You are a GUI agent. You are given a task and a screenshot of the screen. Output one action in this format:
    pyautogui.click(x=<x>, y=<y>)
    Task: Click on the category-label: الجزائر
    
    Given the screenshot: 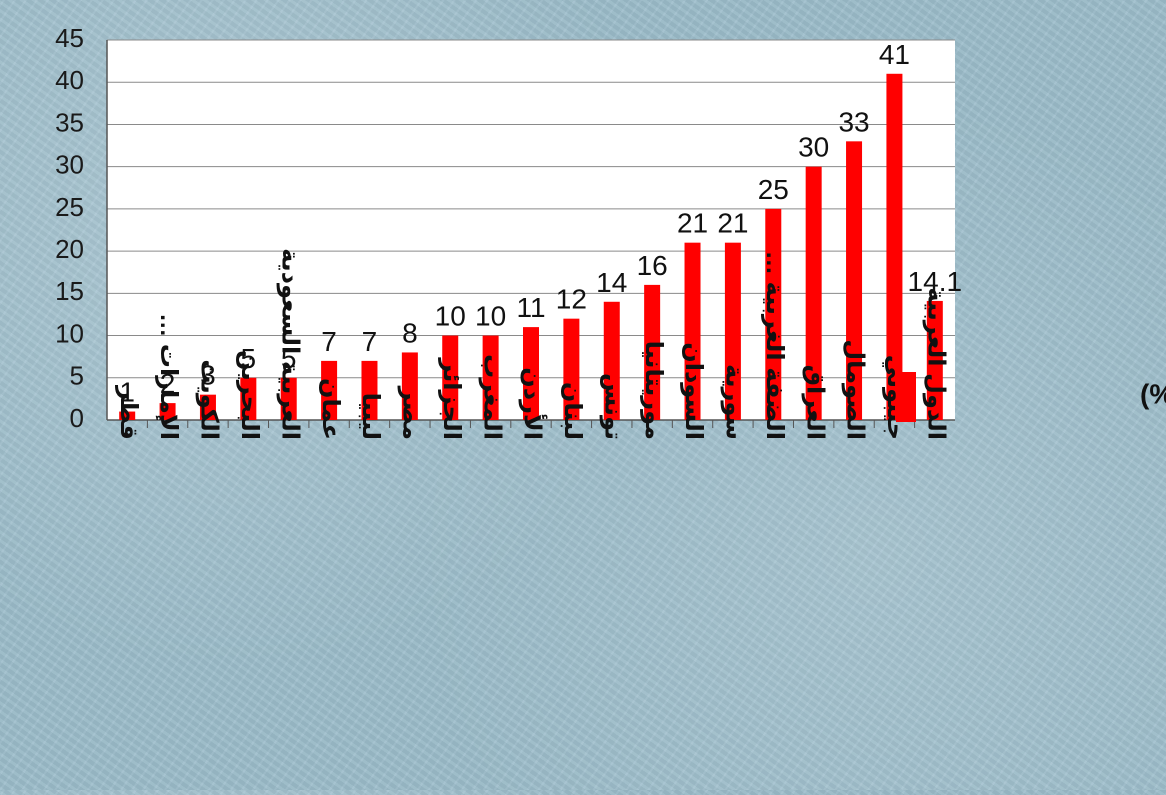 What is the action you would take?
    pyautogui.click(x=451, y=398)
    